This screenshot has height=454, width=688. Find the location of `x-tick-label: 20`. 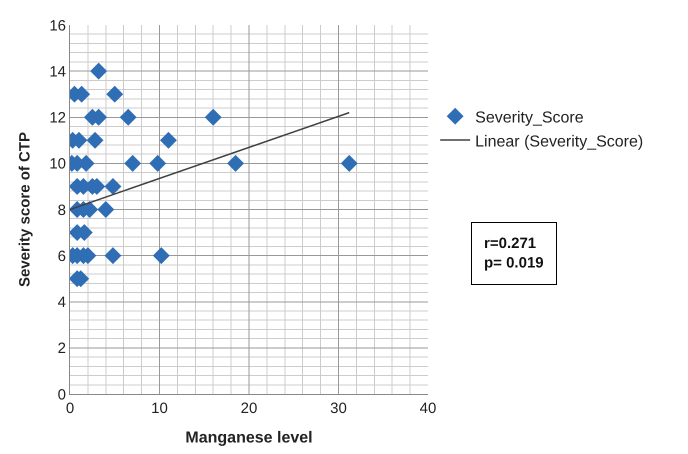

x-tick-label: 20 is located at coordinates (249, 408).